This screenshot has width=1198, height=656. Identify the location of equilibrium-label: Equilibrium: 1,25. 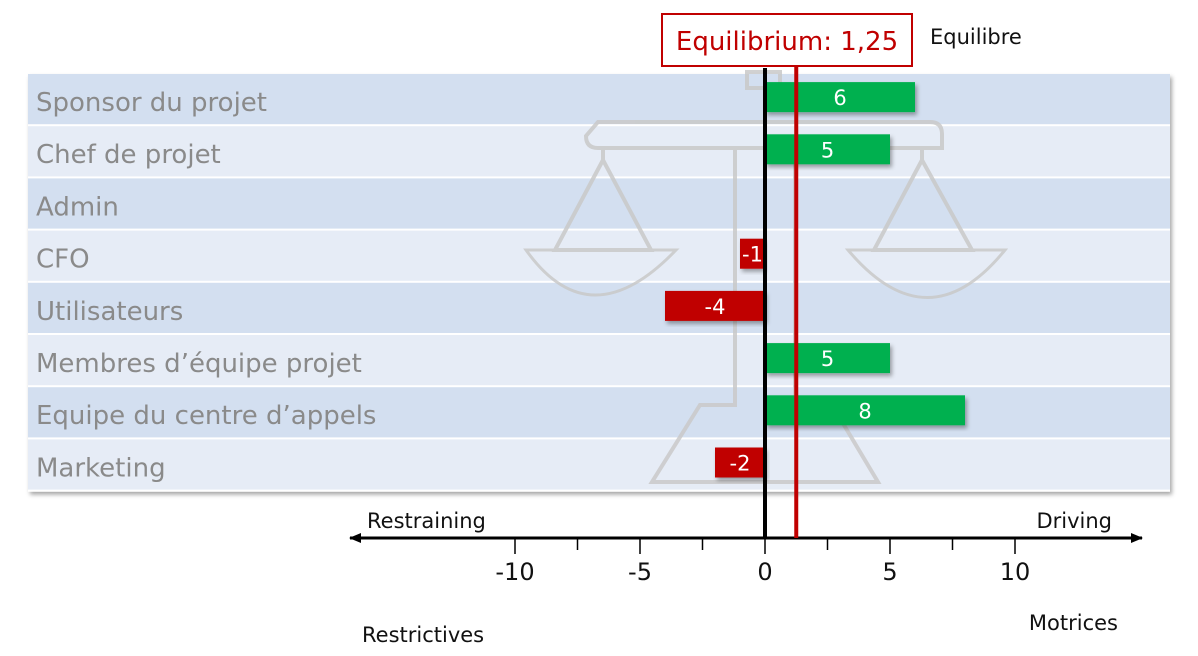
(787, 42).